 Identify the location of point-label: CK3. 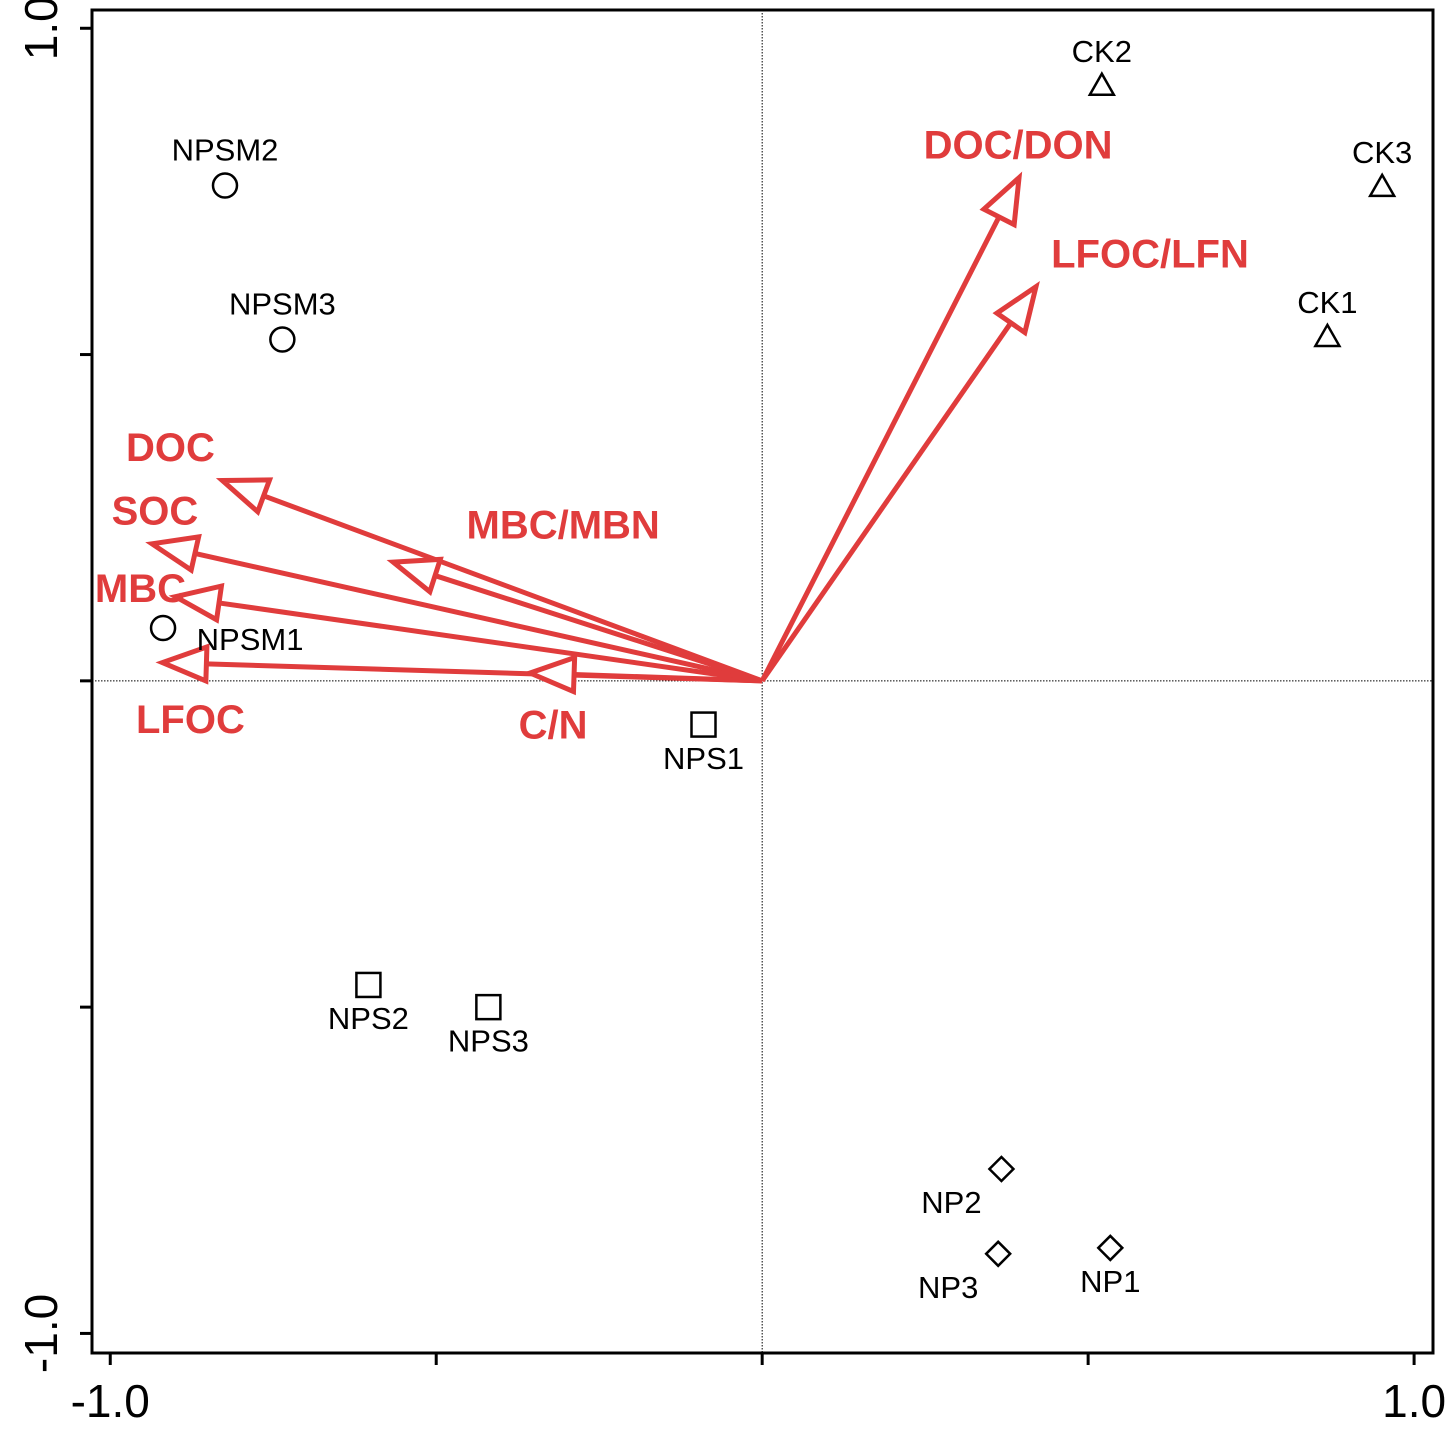
(1382, 152).